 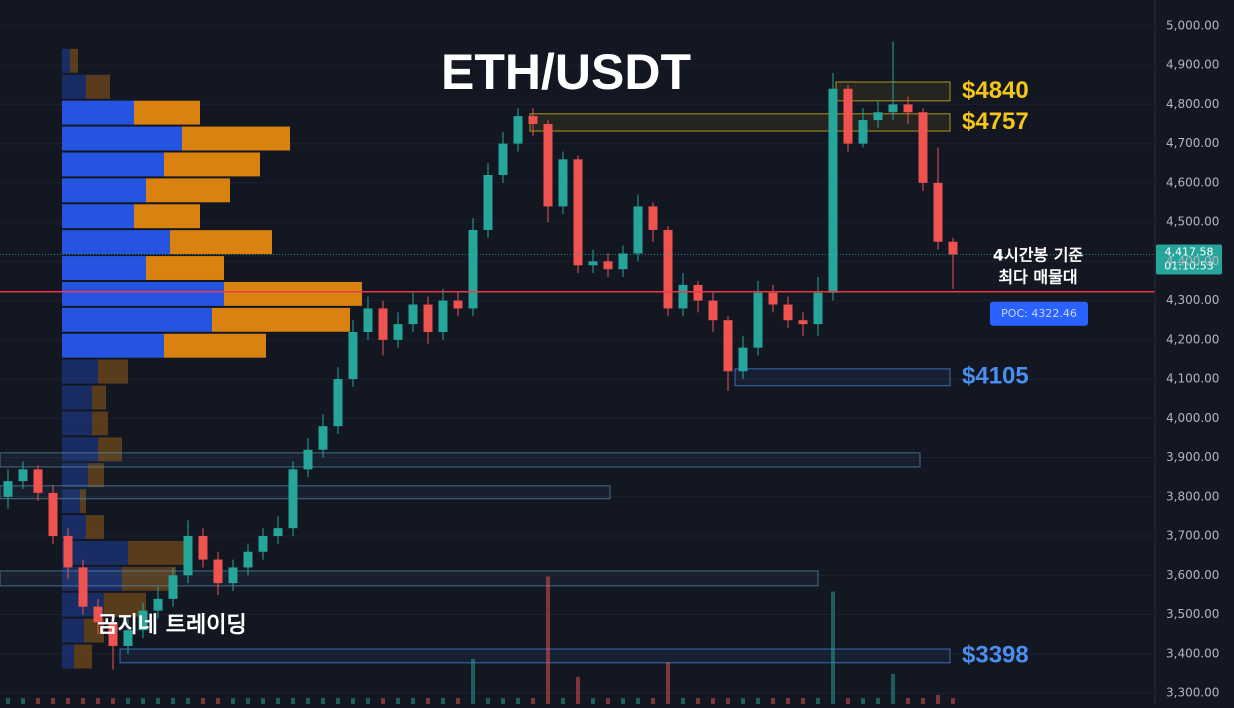 I want to click on y-tick-label: 4,200.00, so click(x=1192, y=339).